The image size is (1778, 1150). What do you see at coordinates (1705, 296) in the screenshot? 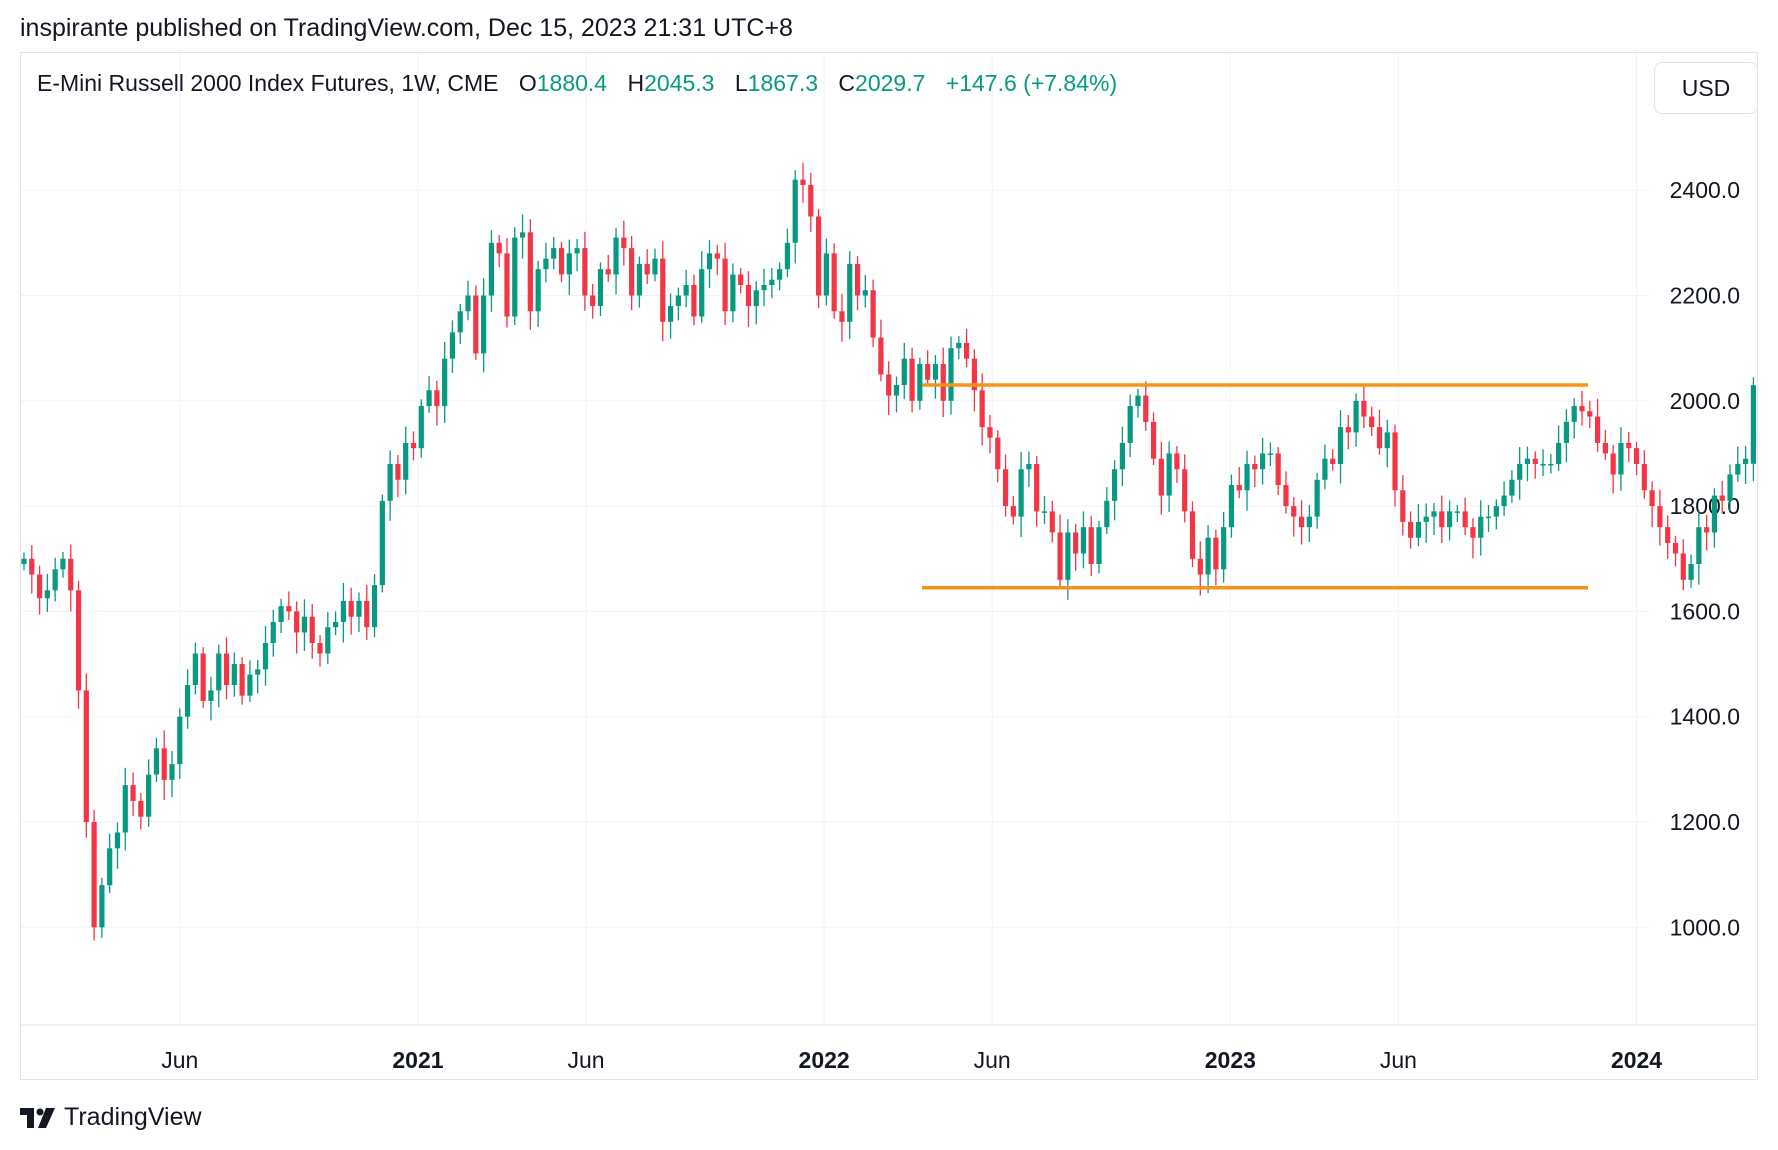
I see `y-tick-label: 2200.0` at bounding box center [1705, 296].